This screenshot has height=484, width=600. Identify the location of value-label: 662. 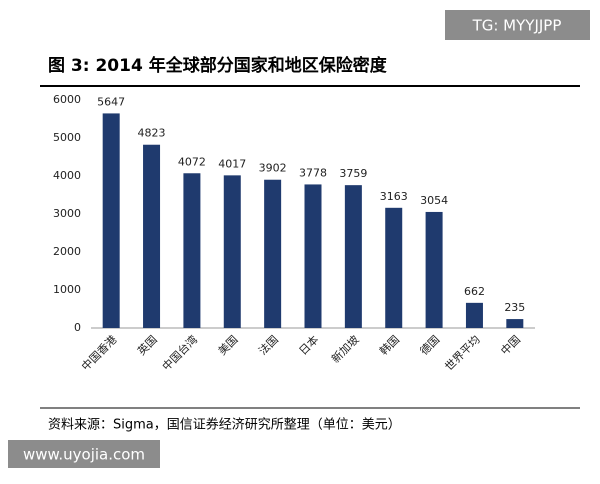
(474, 291).